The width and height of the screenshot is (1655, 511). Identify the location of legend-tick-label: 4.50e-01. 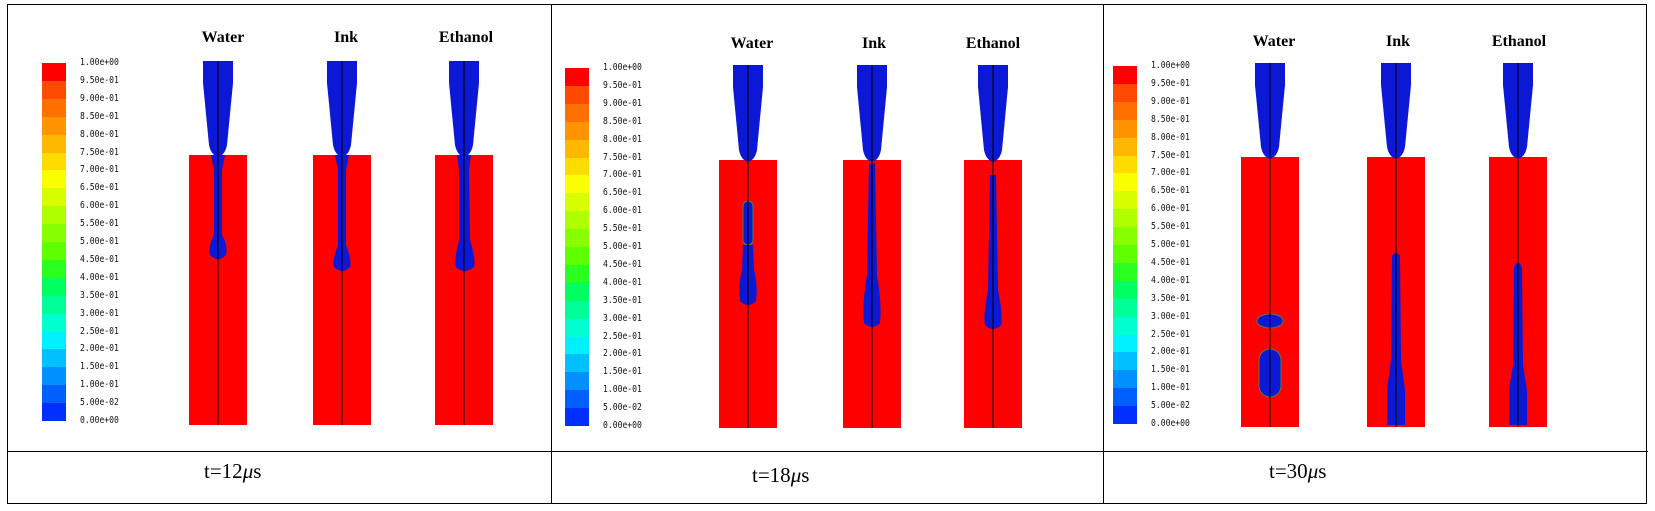
(622, 264).